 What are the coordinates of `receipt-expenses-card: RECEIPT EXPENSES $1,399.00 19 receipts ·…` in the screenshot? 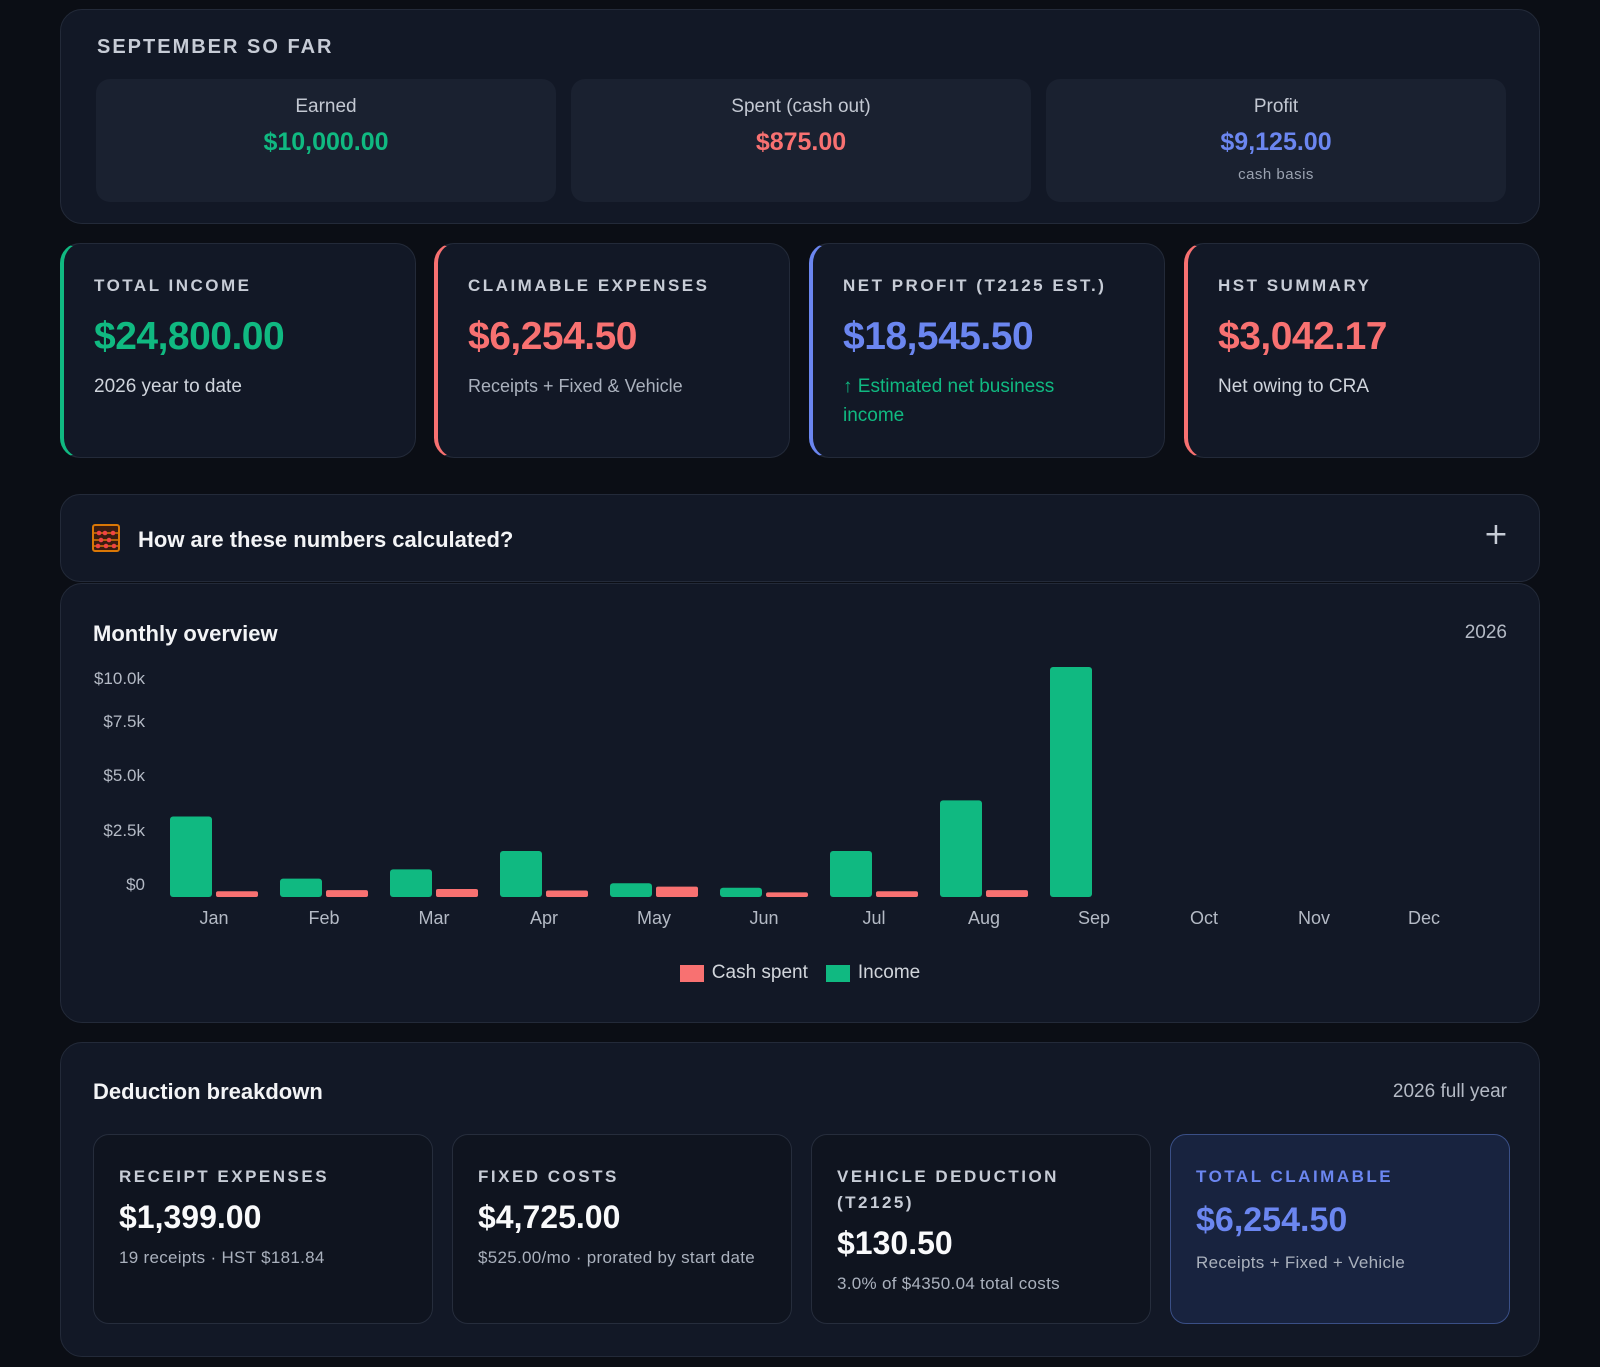 It's located at (263, 1229).